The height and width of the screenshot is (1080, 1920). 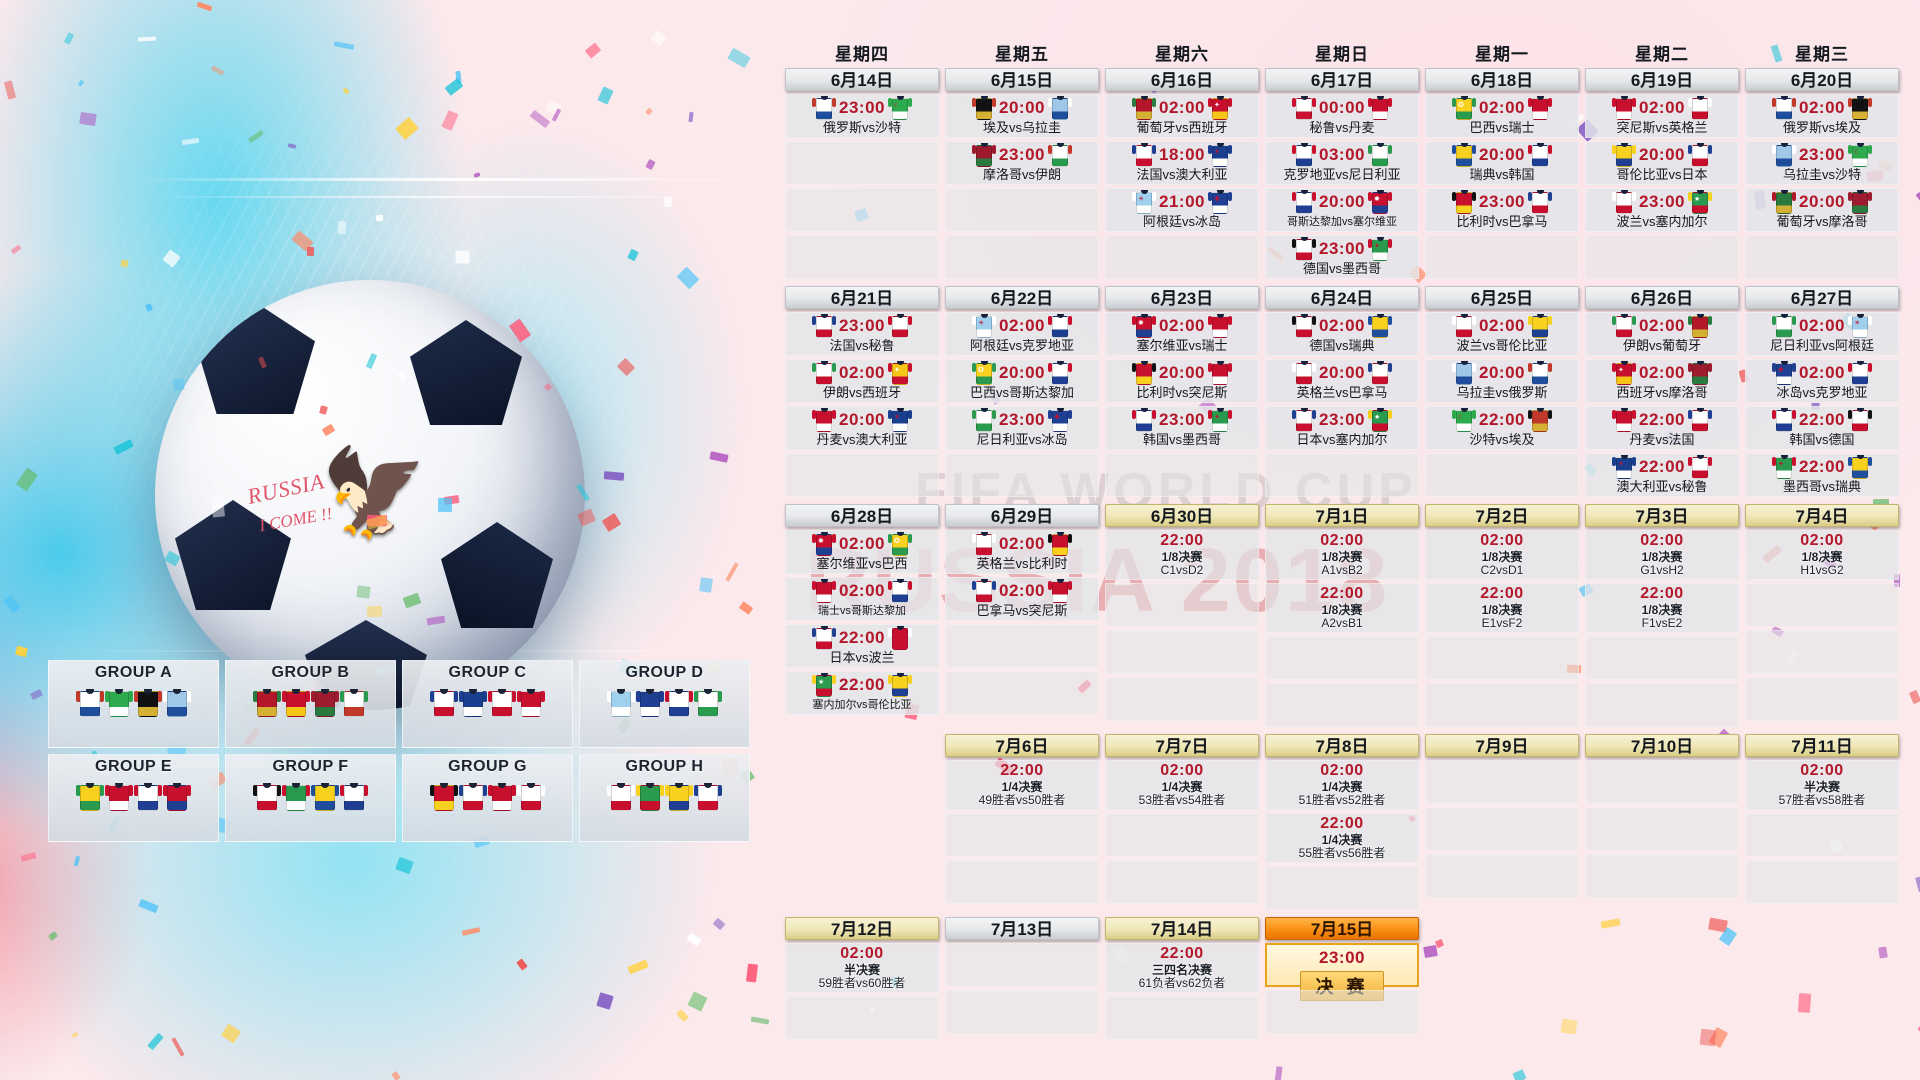 I want to click on group-match-cell: 20:00 ☾ 比利时vs突尼斯, so click(x=1182, y=381).